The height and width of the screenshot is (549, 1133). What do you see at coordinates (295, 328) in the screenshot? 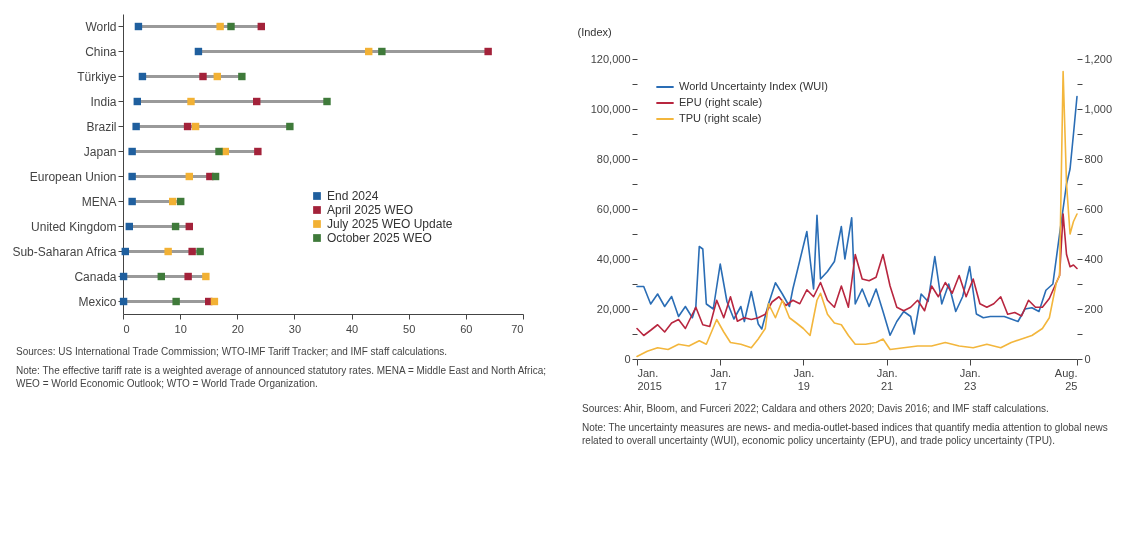
I see `x-tick-label: 30` at bounding box center [295, 328].